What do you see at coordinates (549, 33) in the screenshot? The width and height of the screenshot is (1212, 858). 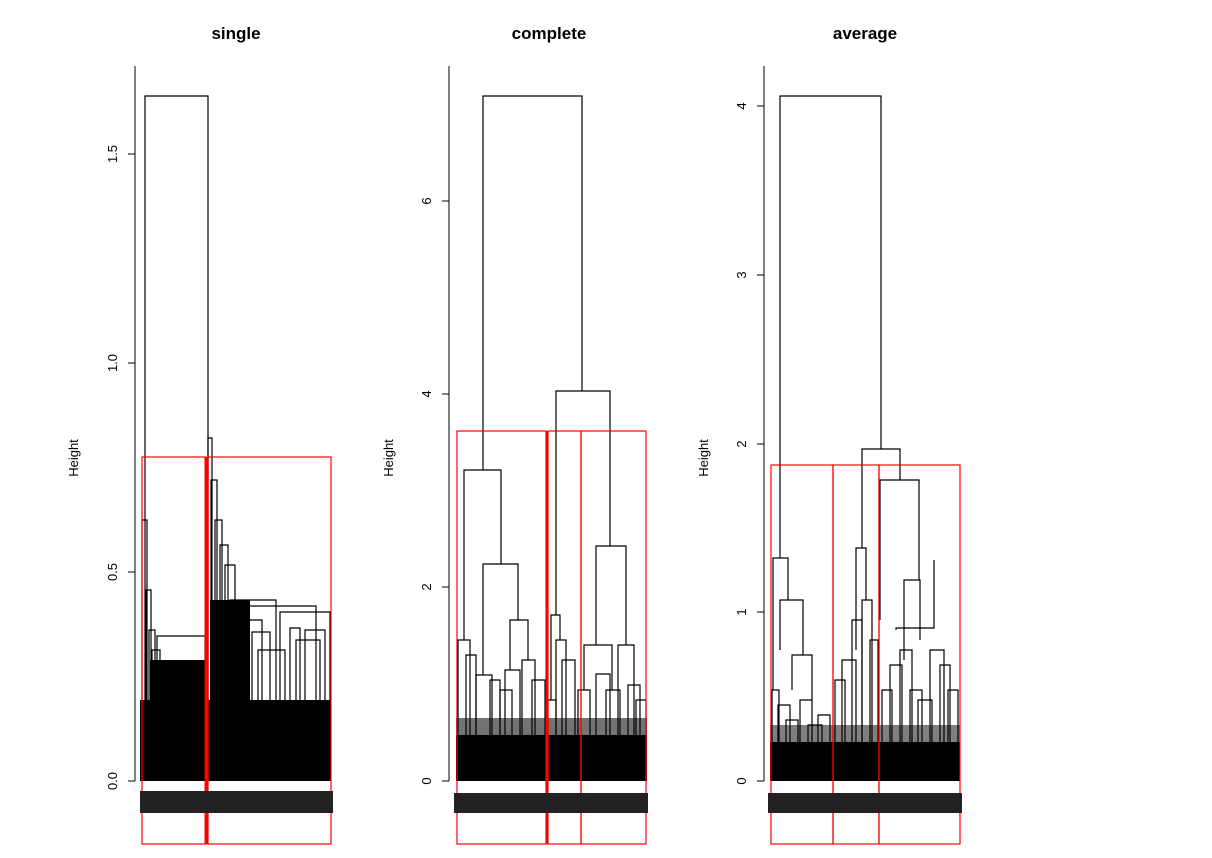 I see `chart-title-complete: complete` at bounding box center [549, 33].